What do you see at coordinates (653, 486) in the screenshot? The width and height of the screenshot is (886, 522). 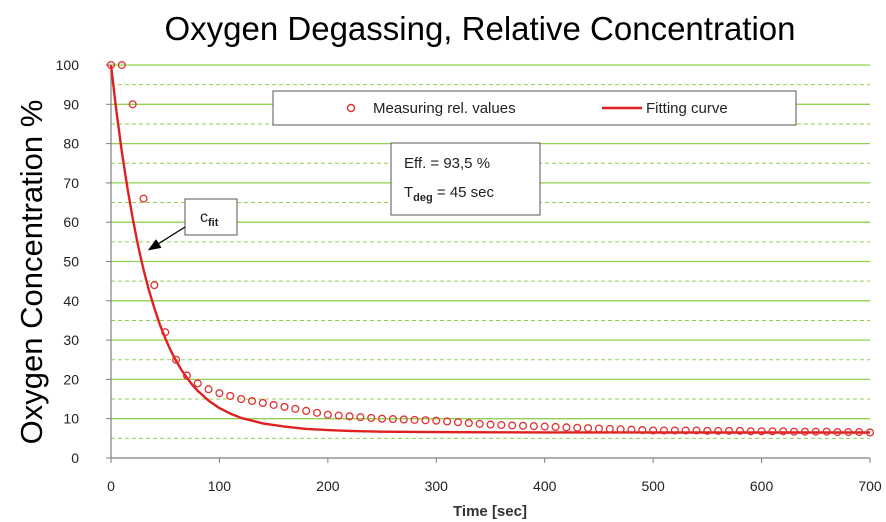 I see `x-tick-label: 500` at bounding box center [653, 486].